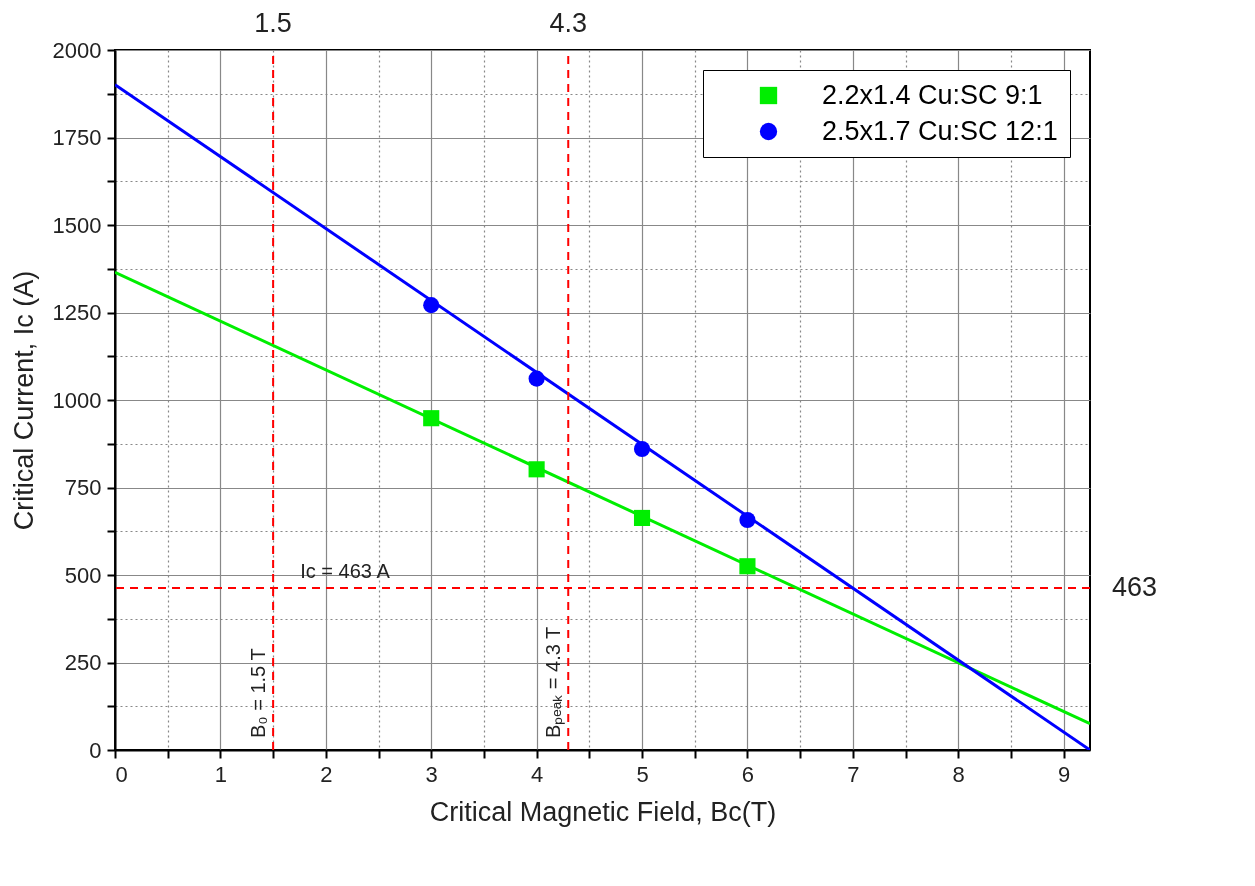 The height and width of the screenshot is (886, 1255). Describe the element at coordinates (345, 570) in the screenshot. I see `ref-line-label: Ic = 463 A` at that location.